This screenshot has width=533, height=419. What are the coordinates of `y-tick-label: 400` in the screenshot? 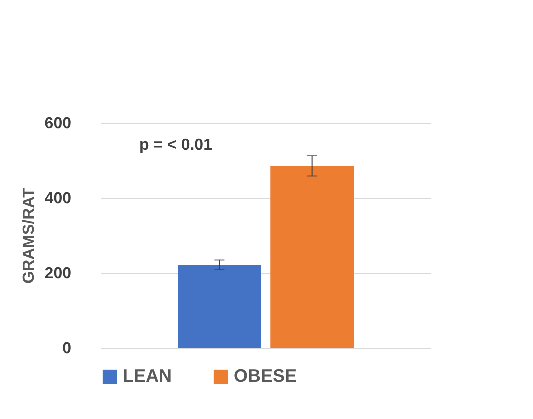 It's located at (58, 199).